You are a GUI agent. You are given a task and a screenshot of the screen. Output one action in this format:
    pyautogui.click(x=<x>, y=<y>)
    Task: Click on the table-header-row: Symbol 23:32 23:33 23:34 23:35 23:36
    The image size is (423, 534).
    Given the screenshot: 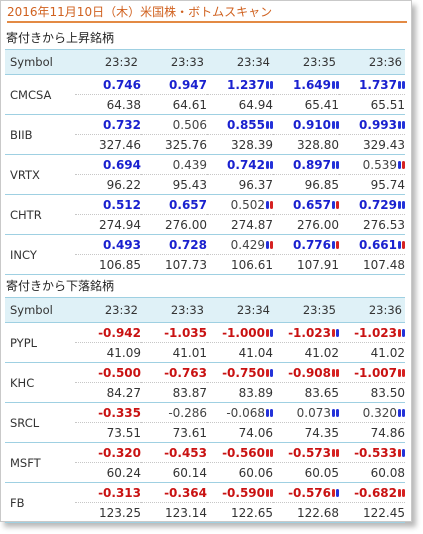 What is the action you would take?
    pyautogui.click(x=205, y=62)
    